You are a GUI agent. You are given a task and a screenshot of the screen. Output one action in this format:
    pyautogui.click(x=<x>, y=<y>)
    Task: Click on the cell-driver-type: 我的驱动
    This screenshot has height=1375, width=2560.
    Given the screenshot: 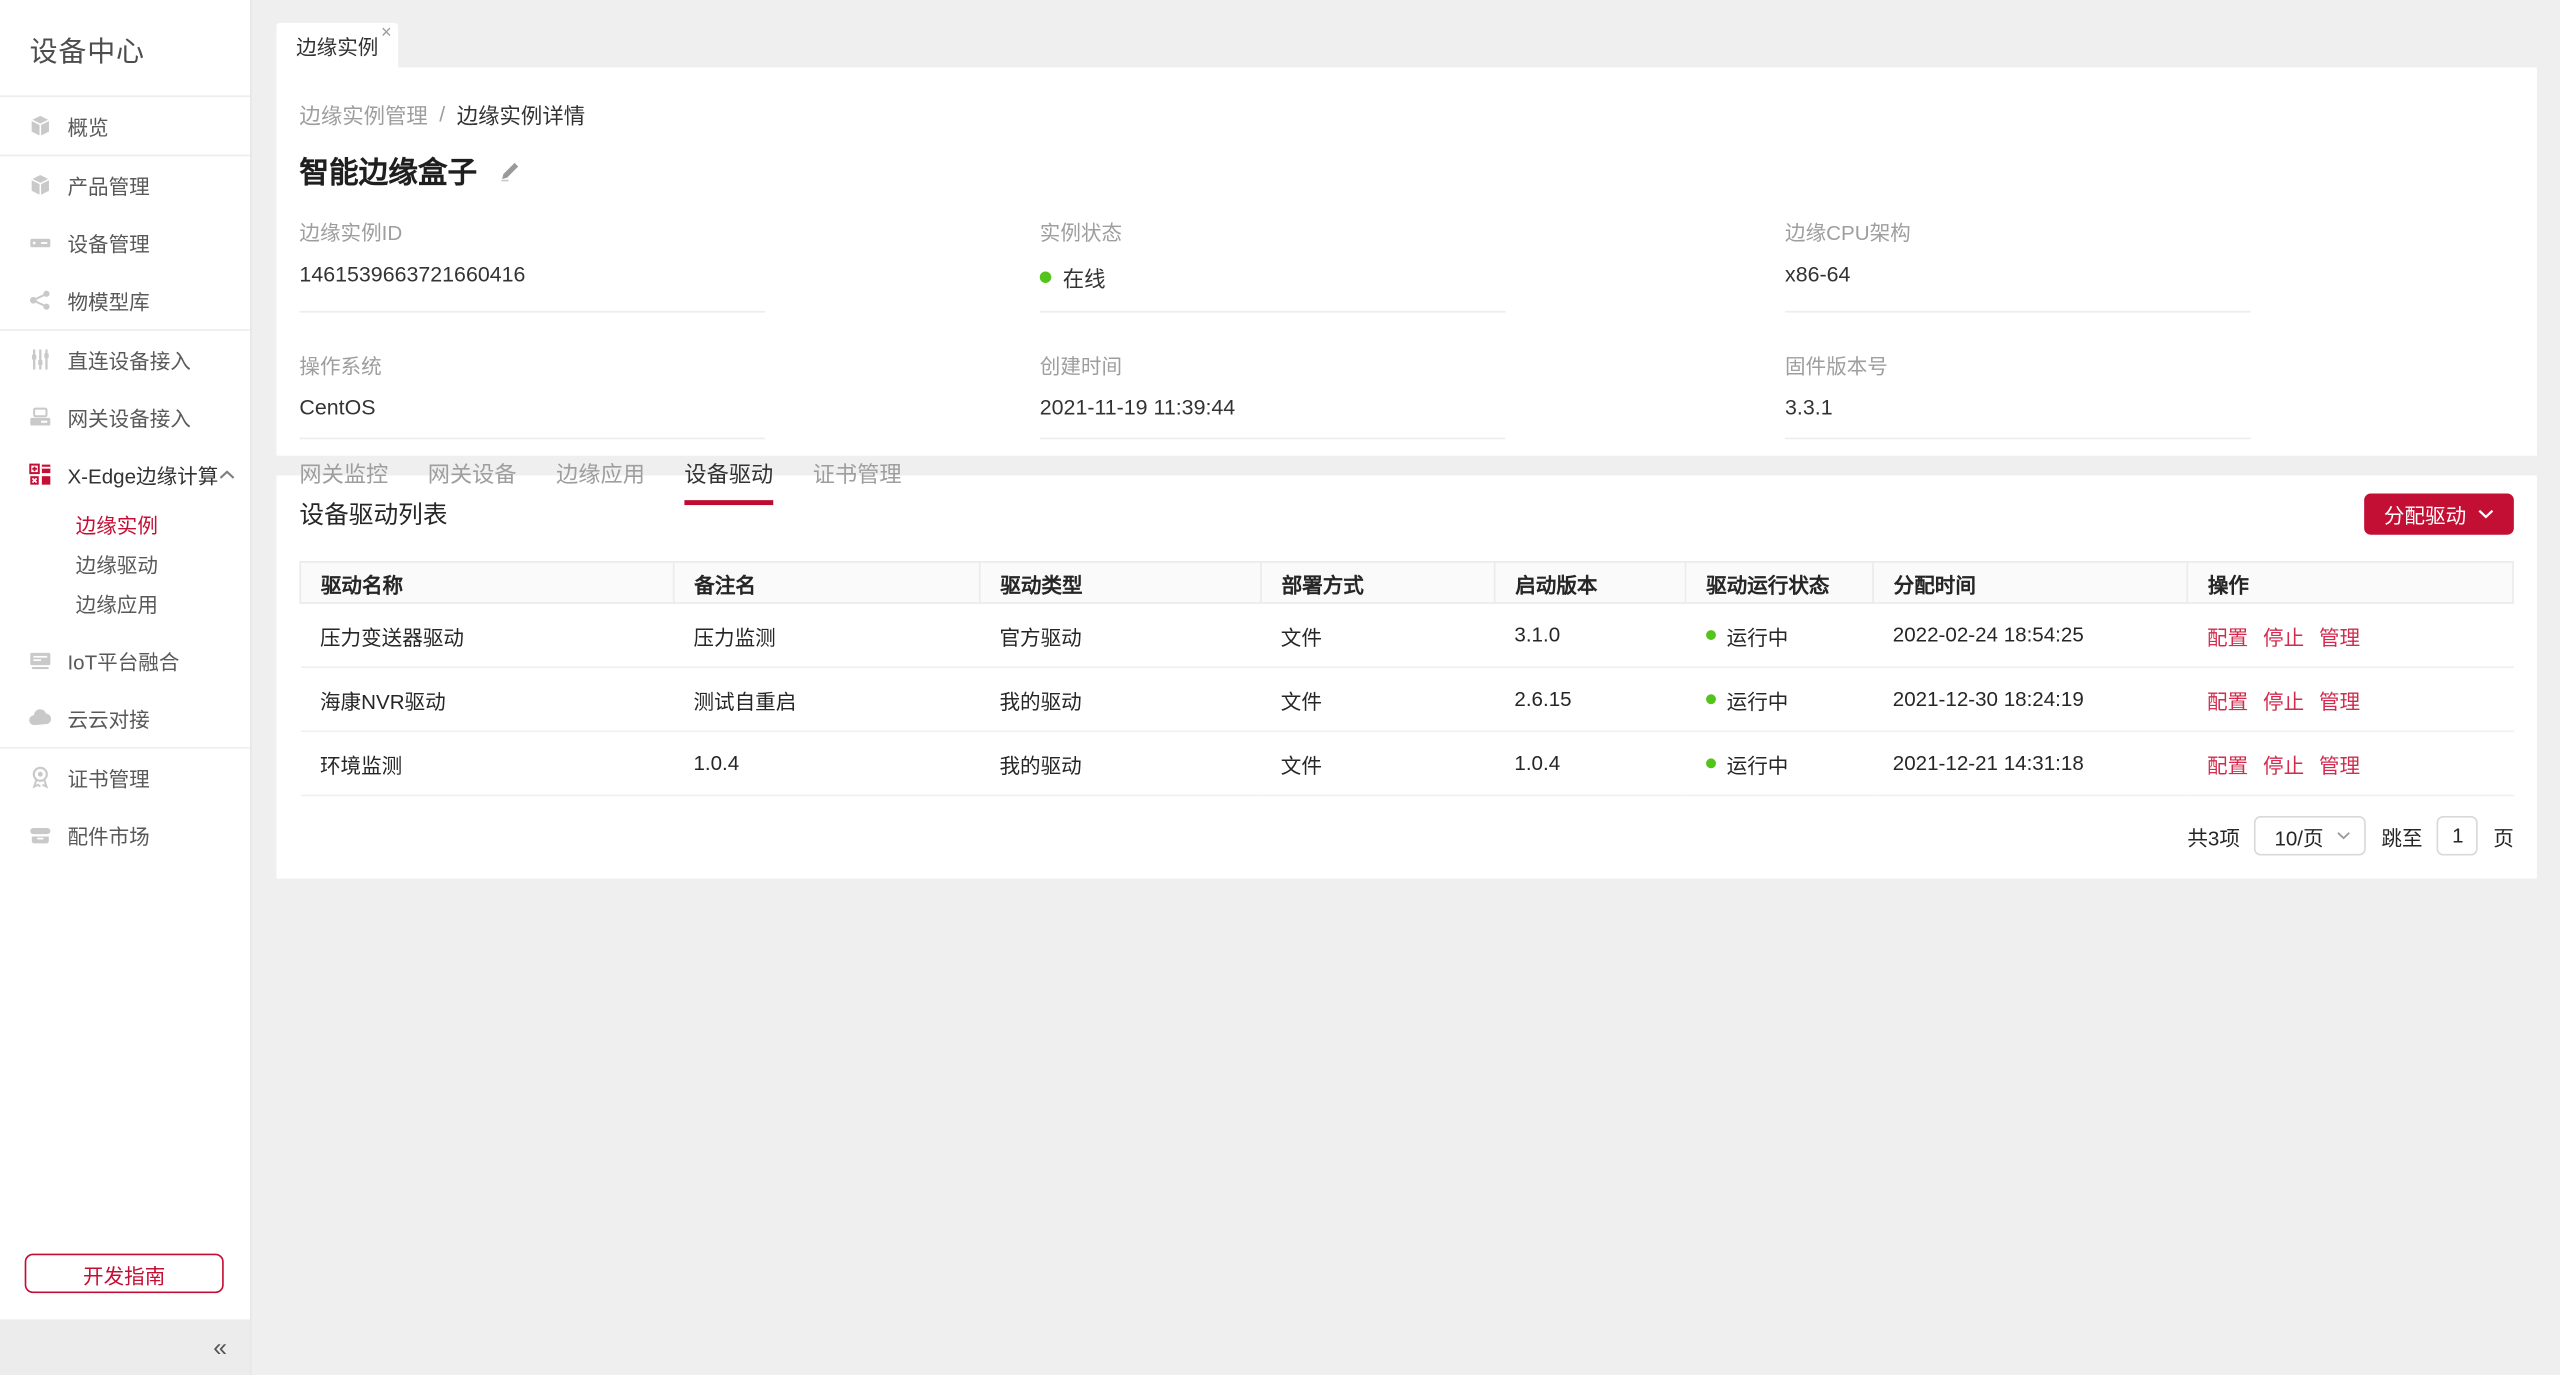 What is the action you would take?
    pyautogui.click(x=1120, y=764)
    